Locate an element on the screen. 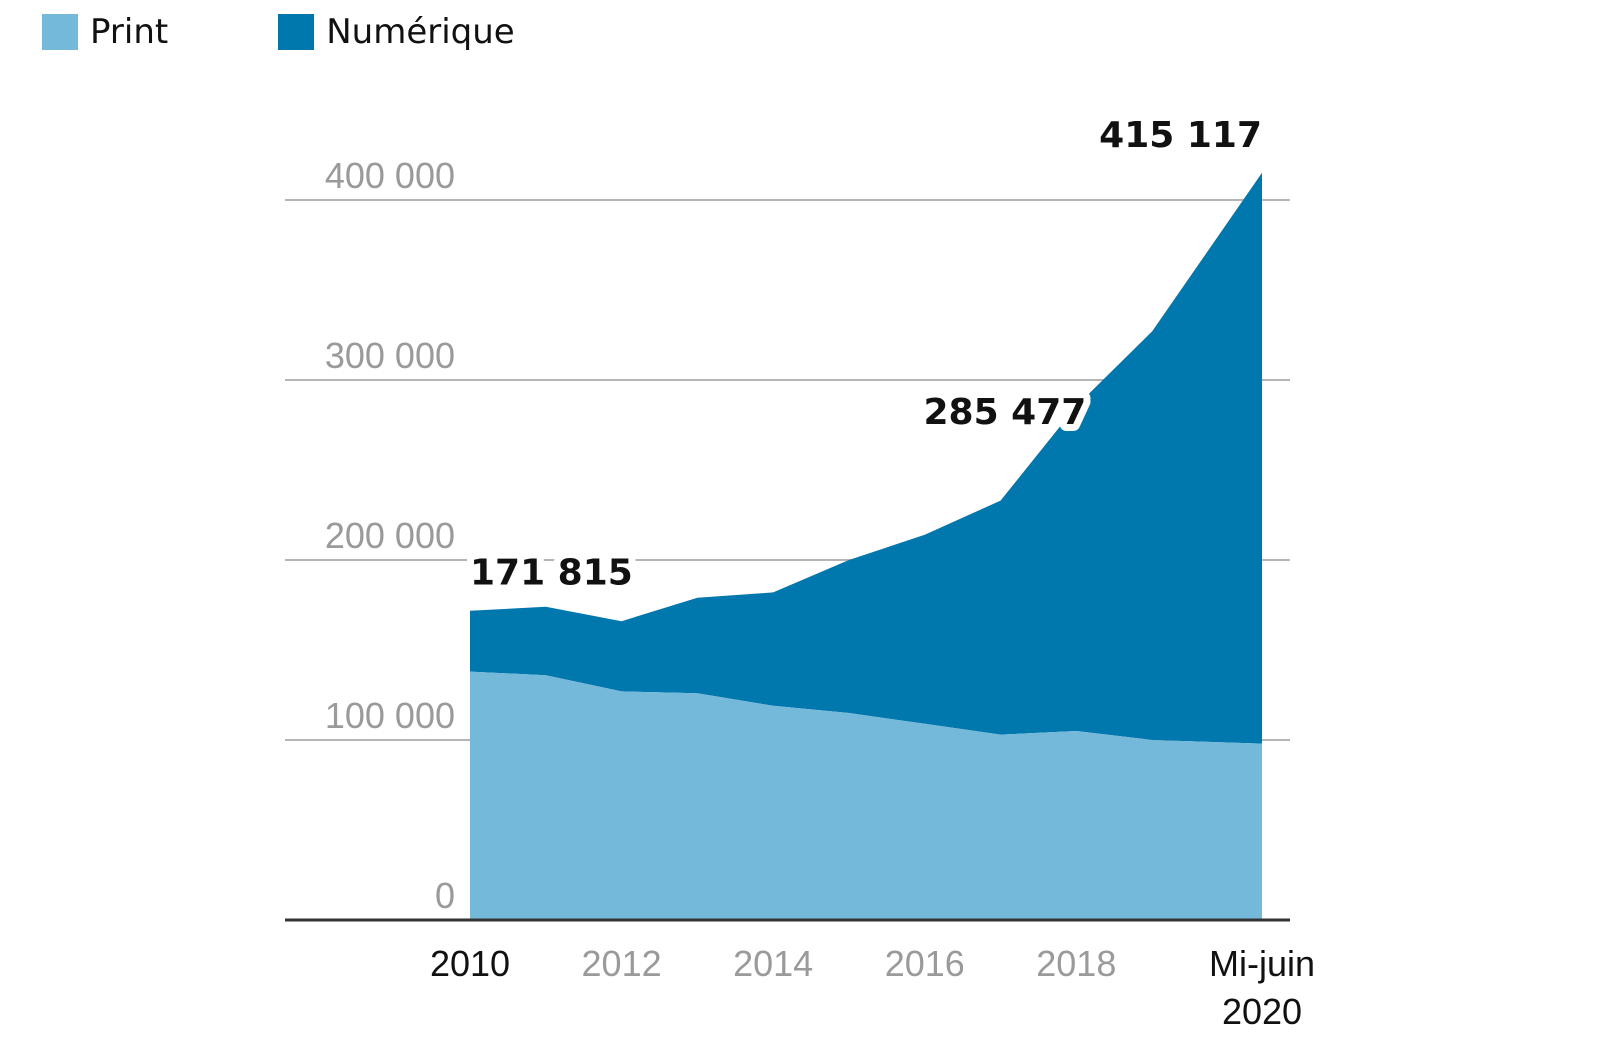 The height and width of the screenshot is (1042, 1604). total-label-halo-2018: 285 477 is located at coordinates (1004, 412).